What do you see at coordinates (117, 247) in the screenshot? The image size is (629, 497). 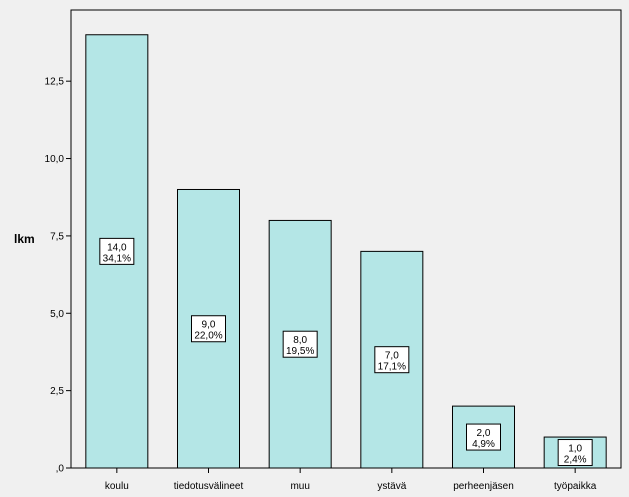 I see `data-label-value: 14,0` at bounding box center [117, 247].